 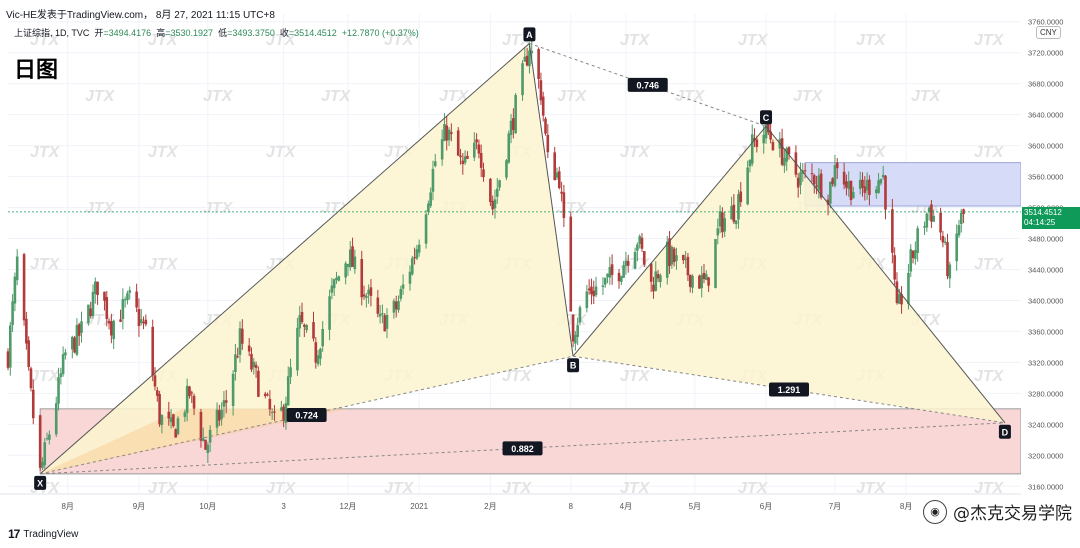 I want to click on y-tick-label: 3160.0000, so click(x=1045, y=486).